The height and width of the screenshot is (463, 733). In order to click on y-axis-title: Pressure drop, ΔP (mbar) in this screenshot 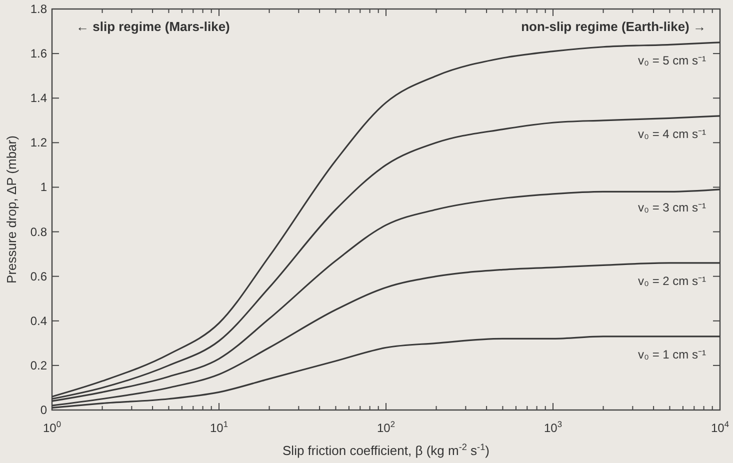, I will do `click(11, 210)`.